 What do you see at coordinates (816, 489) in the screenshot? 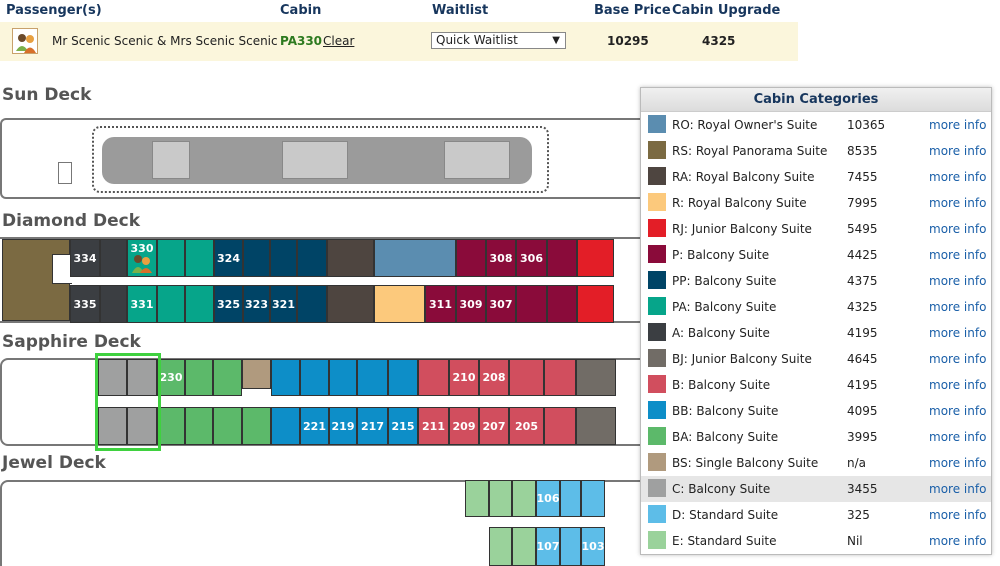
I see `category-row: C: Balcony Suite 3455 more info` at bounding box center [816, 489].